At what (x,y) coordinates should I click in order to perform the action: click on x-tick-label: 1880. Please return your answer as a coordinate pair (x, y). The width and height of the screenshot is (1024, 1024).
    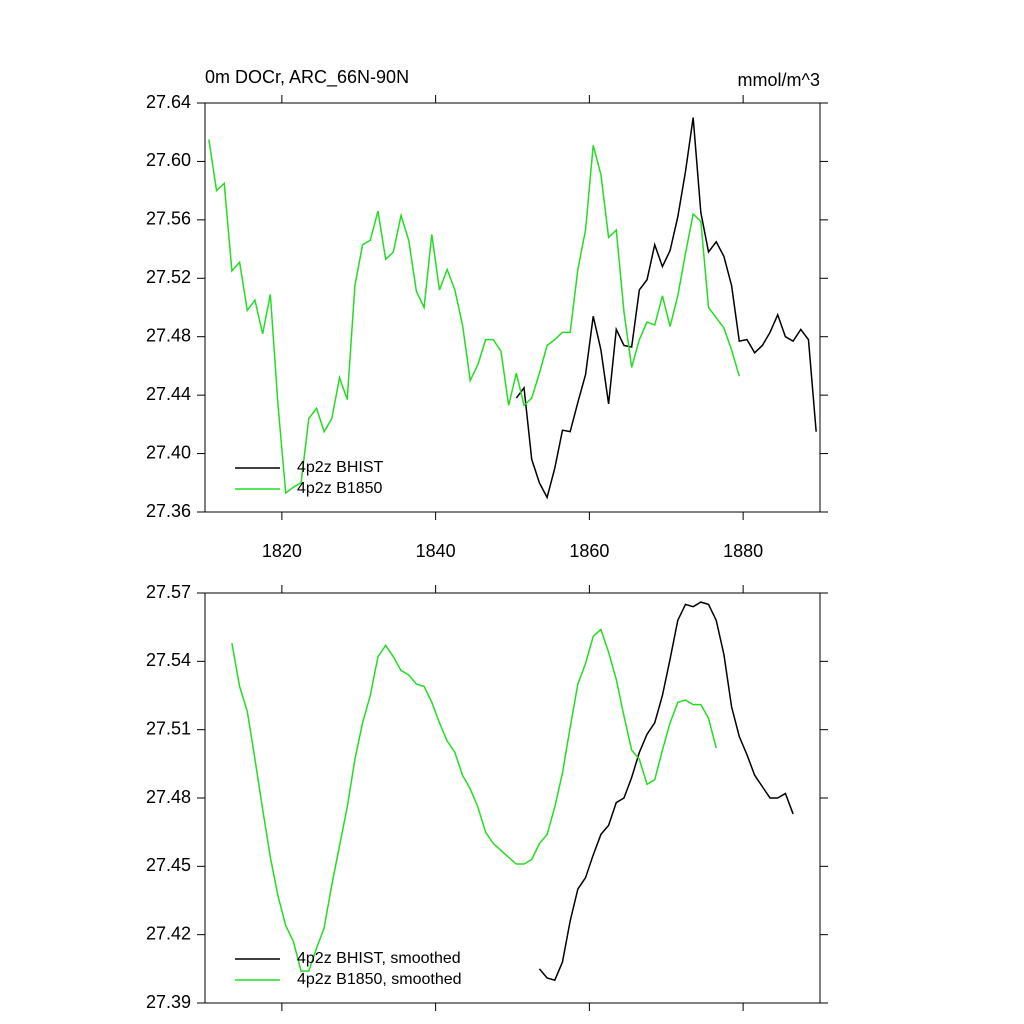
    Looking at the image, I should click on (743, 551).